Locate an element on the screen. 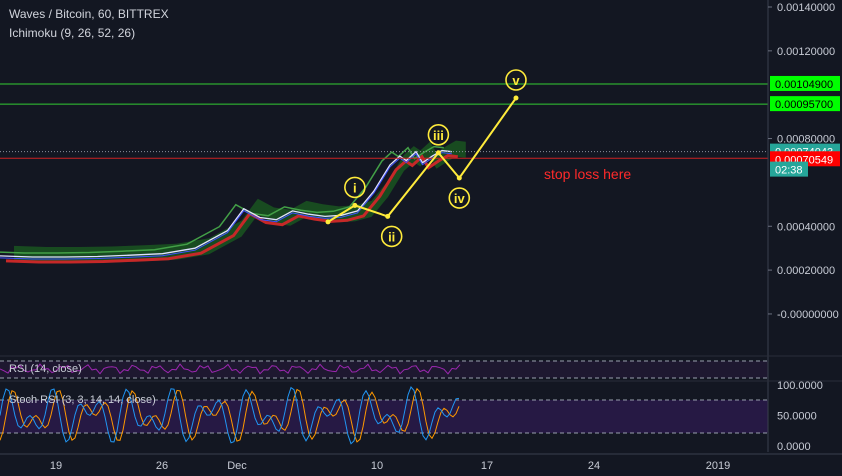 The height and width of the screenshot is (476, 842). kijun-line is located at coordinates (231, 209).